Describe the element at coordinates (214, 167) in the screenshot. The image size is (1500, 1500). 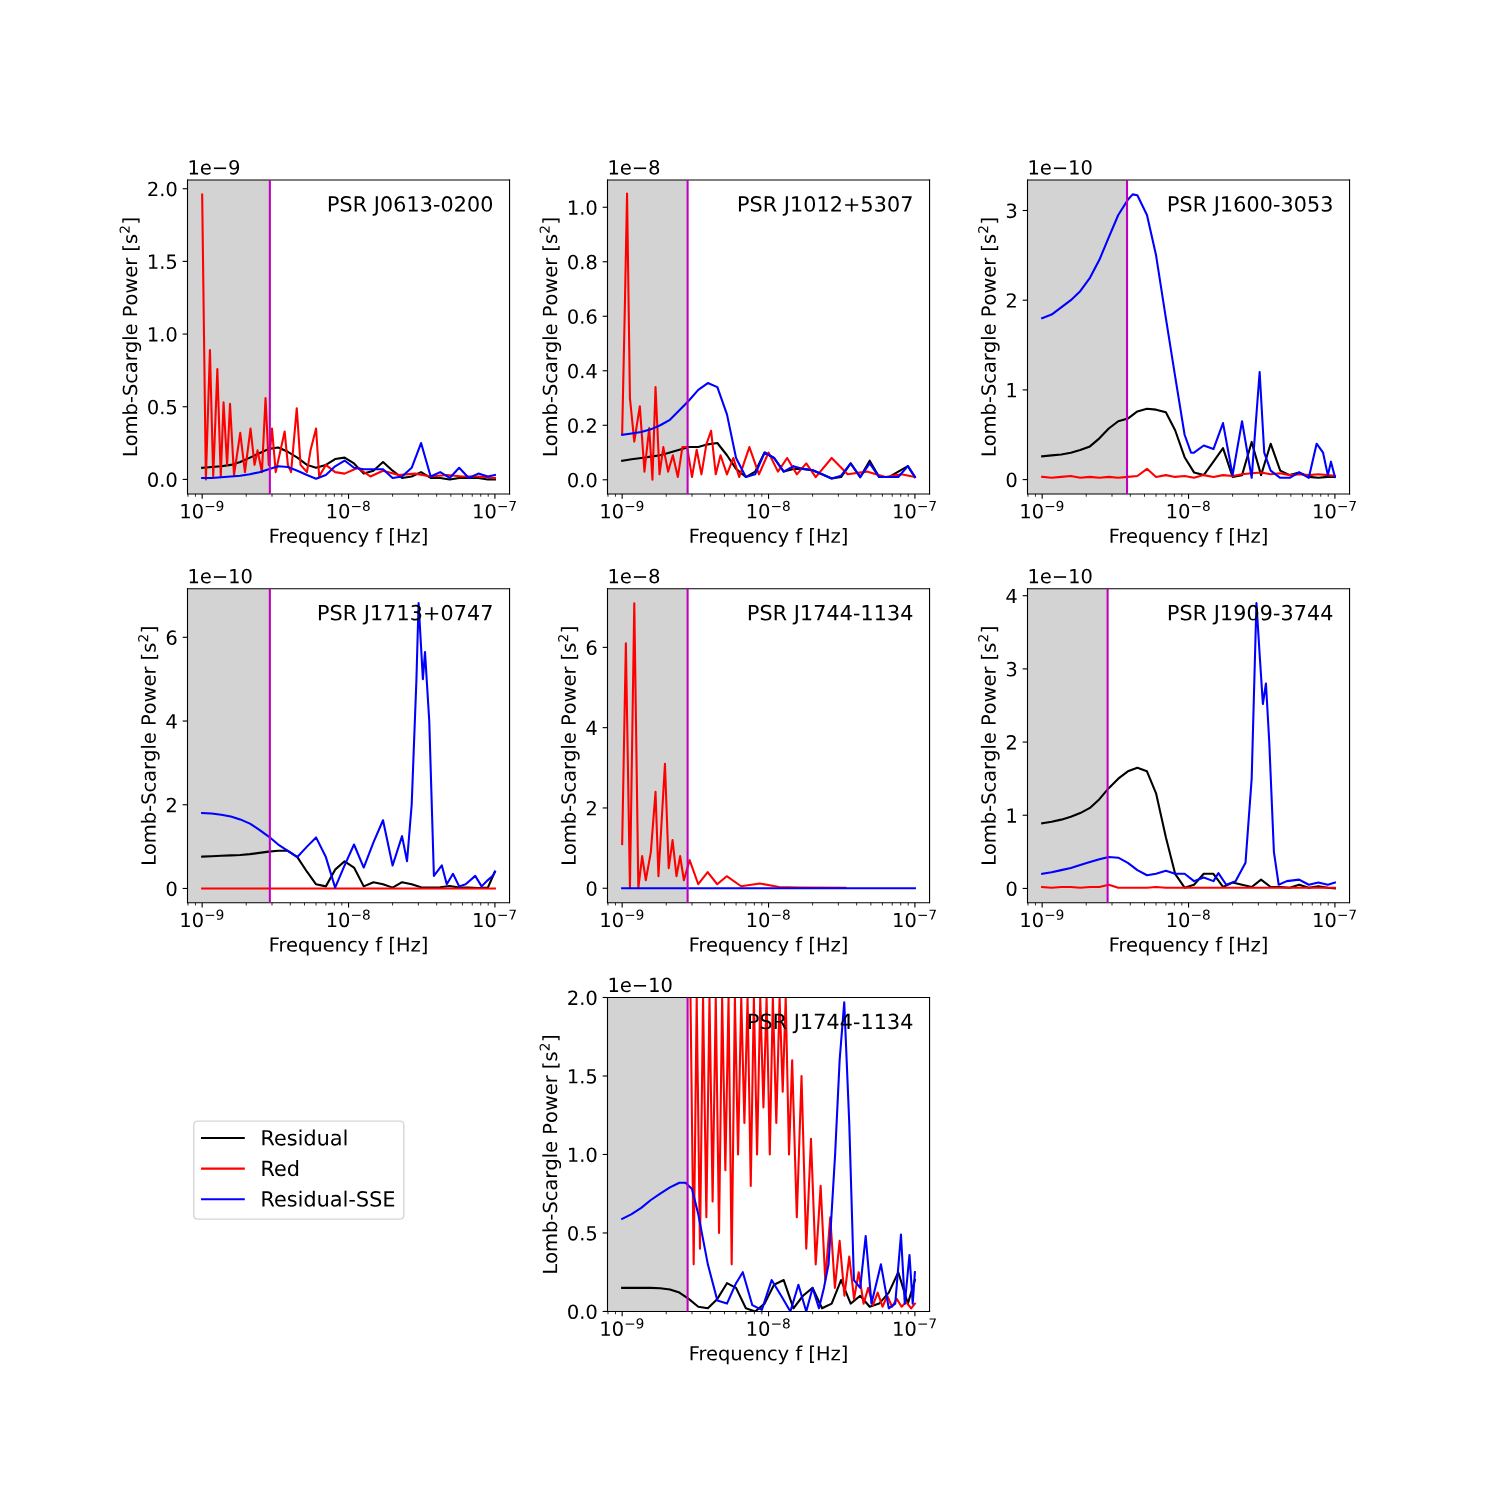
I see `text: 1e−9` at that location.